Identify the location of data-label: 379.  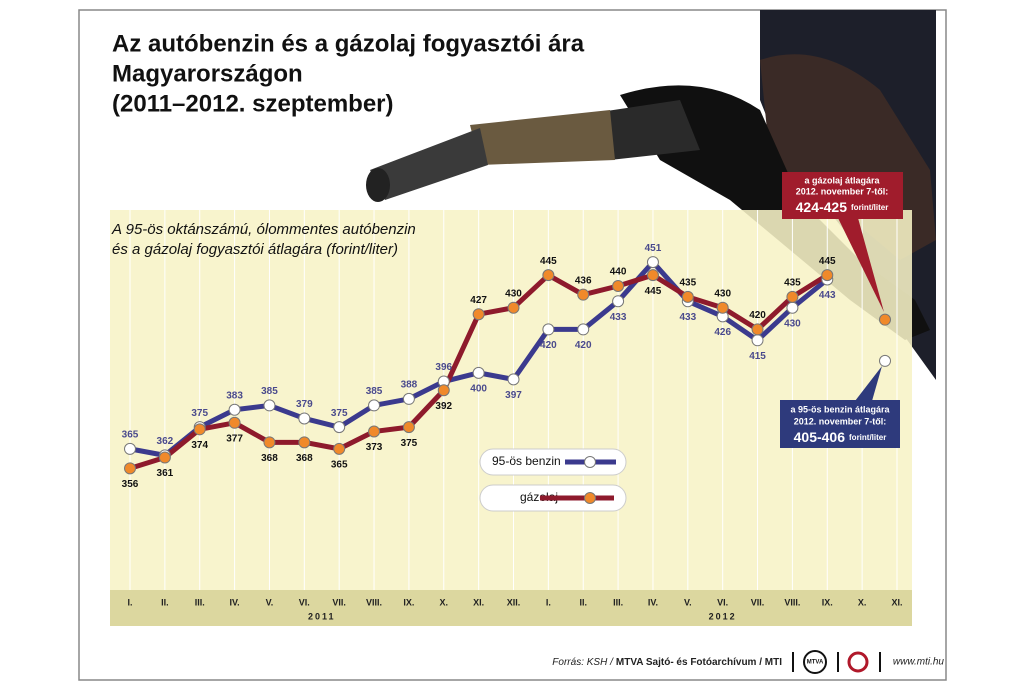
(304, 404).